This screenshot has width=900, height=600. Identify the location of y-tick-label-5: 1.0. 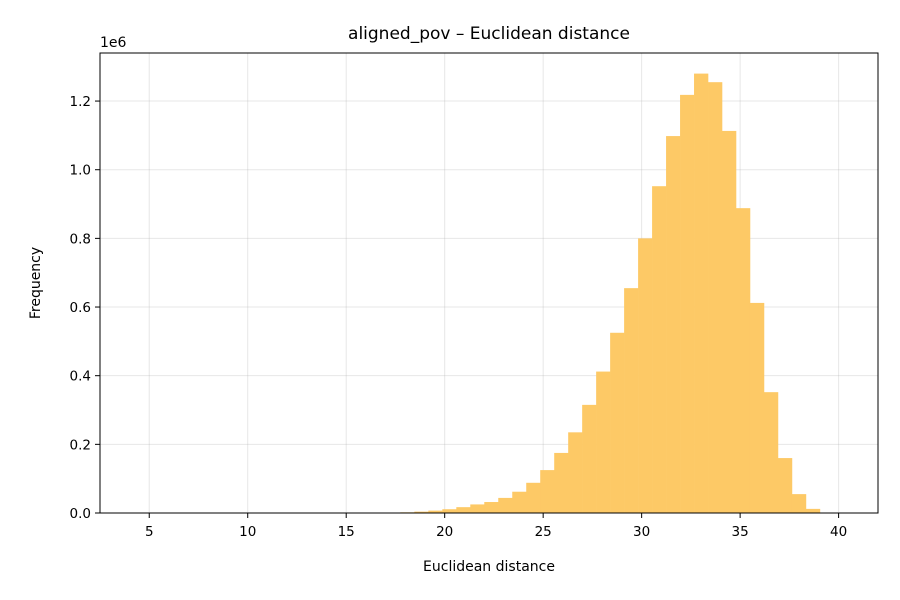
(80, 171).